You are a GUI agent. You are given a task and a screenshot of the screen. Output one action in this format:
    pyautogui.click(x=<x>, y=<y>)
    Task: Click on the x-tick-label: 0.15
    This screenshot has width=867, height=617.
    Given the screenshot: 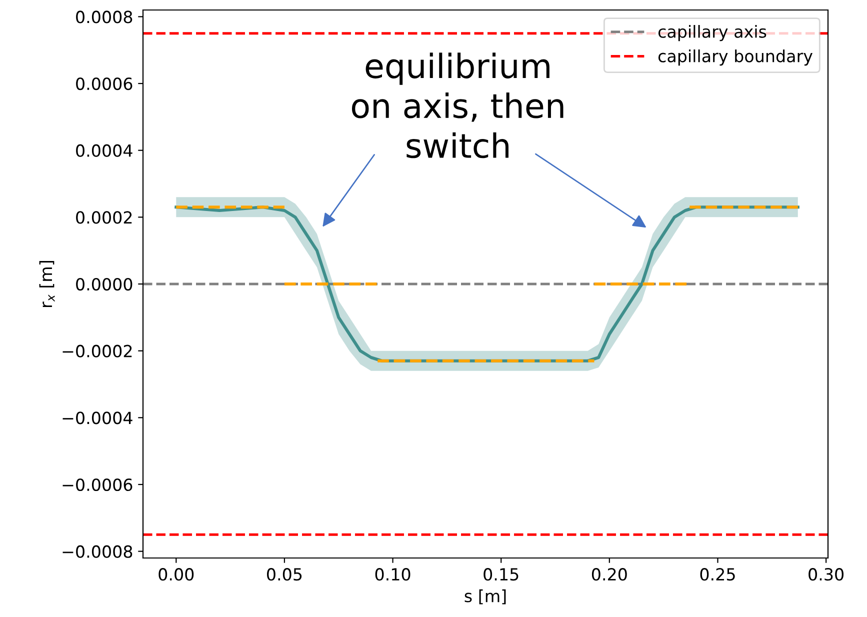 What is the action you would take?
    pyautogui.click(x=501, y=574)
    